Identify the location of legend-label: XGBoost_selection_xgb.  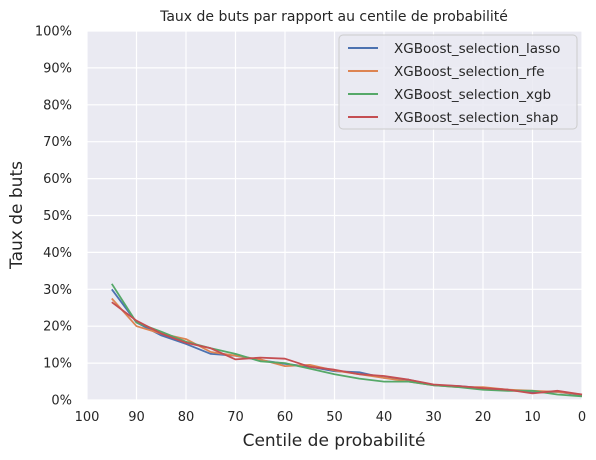
(472, 95).